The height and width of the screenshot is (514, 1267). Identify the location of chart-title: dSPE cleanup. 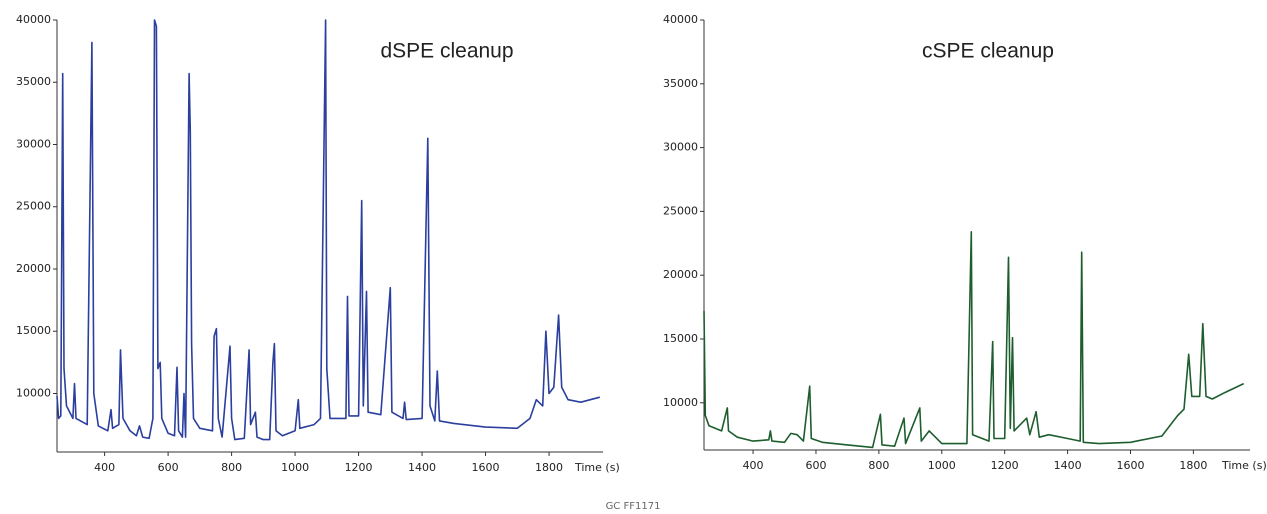
(446, 51).